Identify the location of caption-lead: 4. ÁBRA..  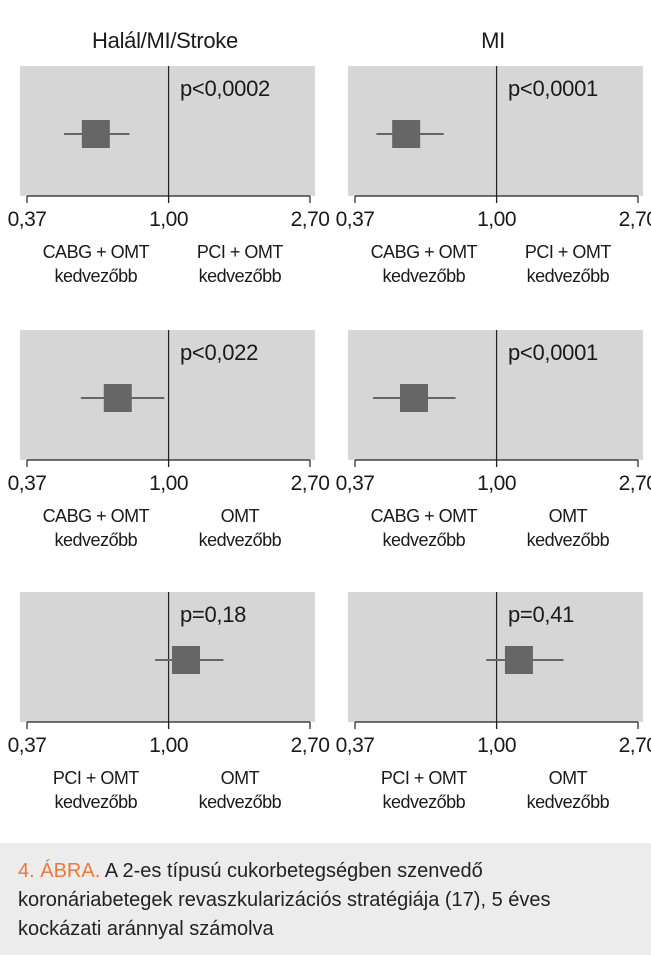
(59, 871).